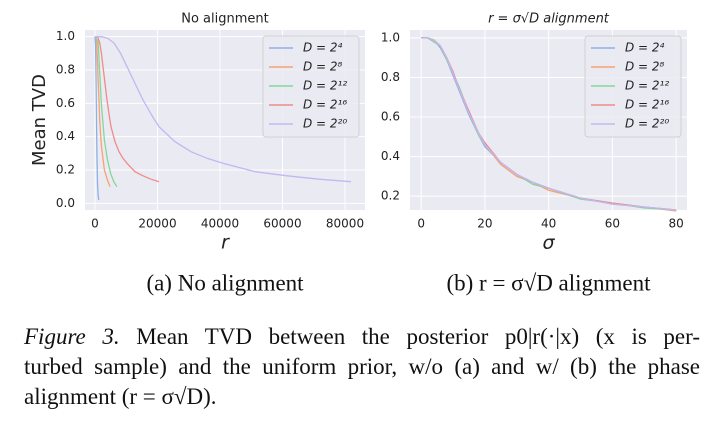 This screenshot has height=426, width=722. What do you see at coordinates (548, 224) in the screenshot?
I see `x-tick-label: 40` at bounding box center [548, 224].